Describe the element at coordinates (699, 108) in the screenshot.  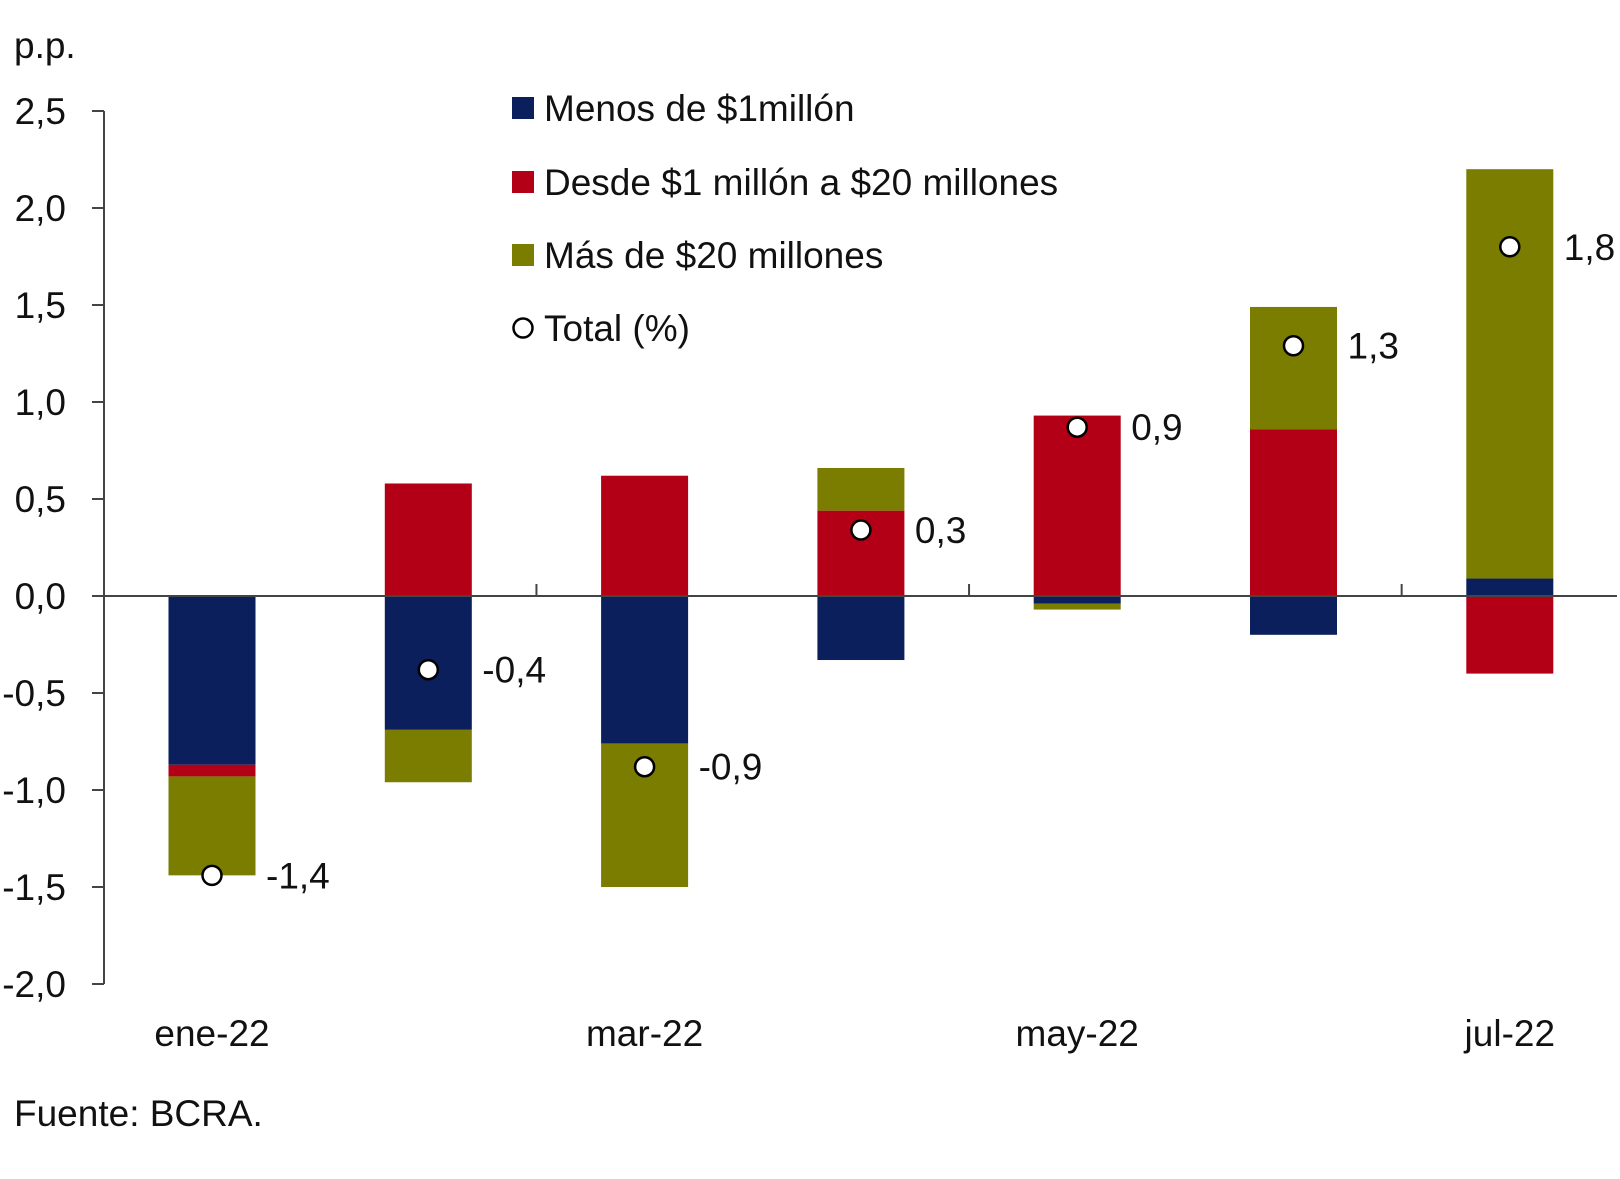
I see `legend-label: Menos de $1millón` at that location.